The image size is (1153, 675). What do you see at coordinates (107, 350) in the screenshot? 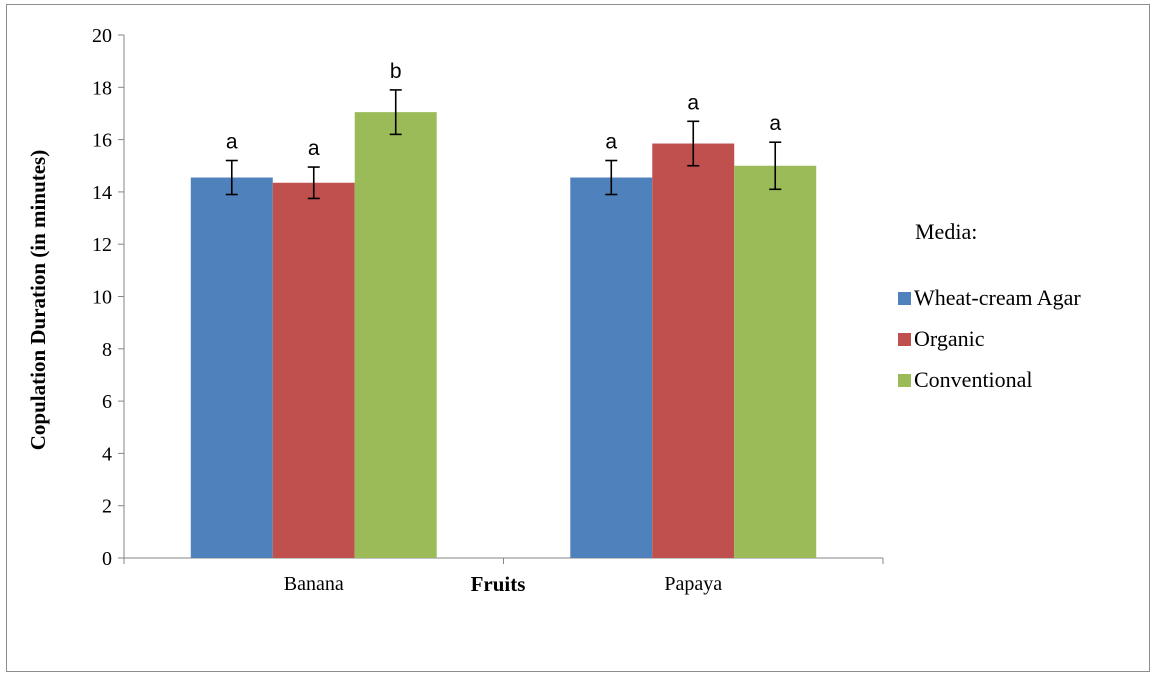
I see `y-tick-label: 8` at bounding box center [107, 350].